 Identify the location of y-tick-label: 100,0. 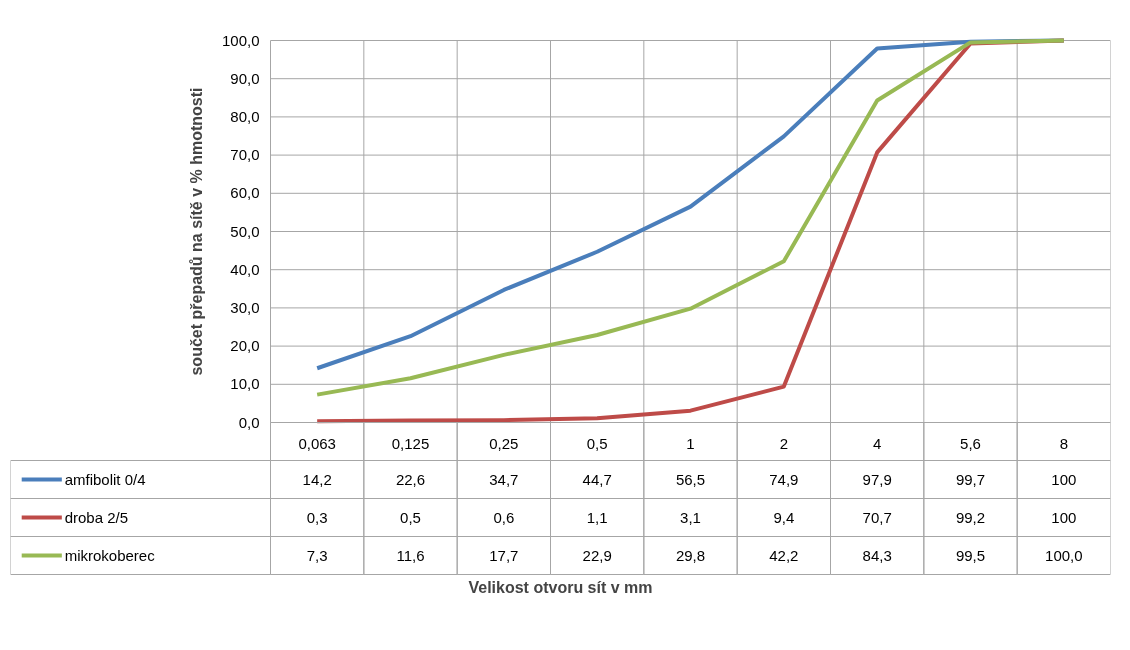
(240, 40).